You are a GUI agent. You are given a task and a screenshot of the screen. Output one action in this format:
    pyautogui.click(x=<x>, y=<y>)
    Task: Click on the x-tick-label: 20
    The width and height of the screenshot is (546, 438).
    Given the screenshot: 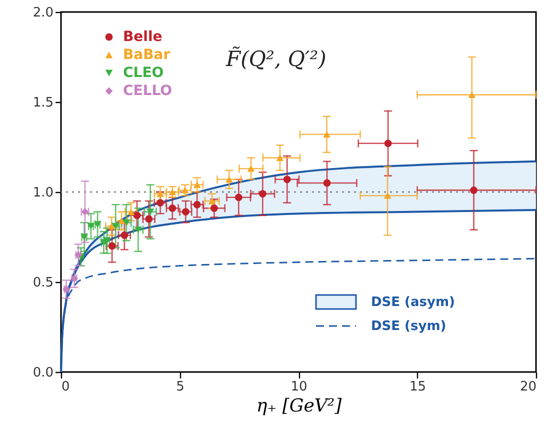 What is the action you would take?
    pyautogui.click(x=528, y=387)
    